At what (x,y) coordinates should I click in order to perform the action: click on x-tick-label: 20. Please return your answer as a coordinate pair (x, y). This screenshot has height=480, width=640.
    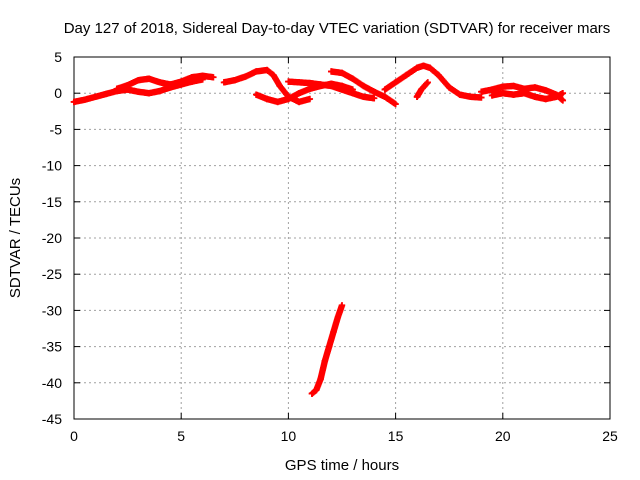
    Looking at the image, I should click on (503, 436).